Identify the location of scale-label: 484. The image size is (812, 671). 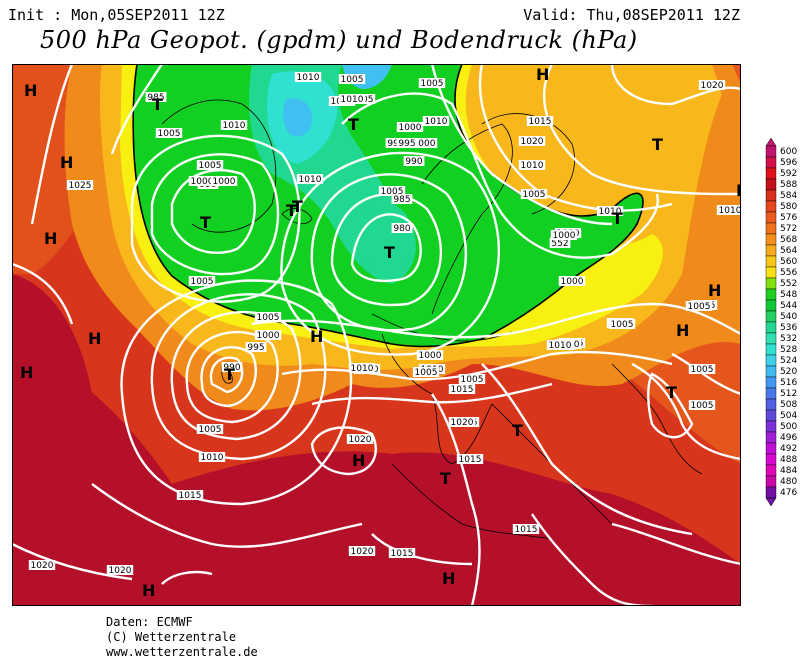
(788, 471).